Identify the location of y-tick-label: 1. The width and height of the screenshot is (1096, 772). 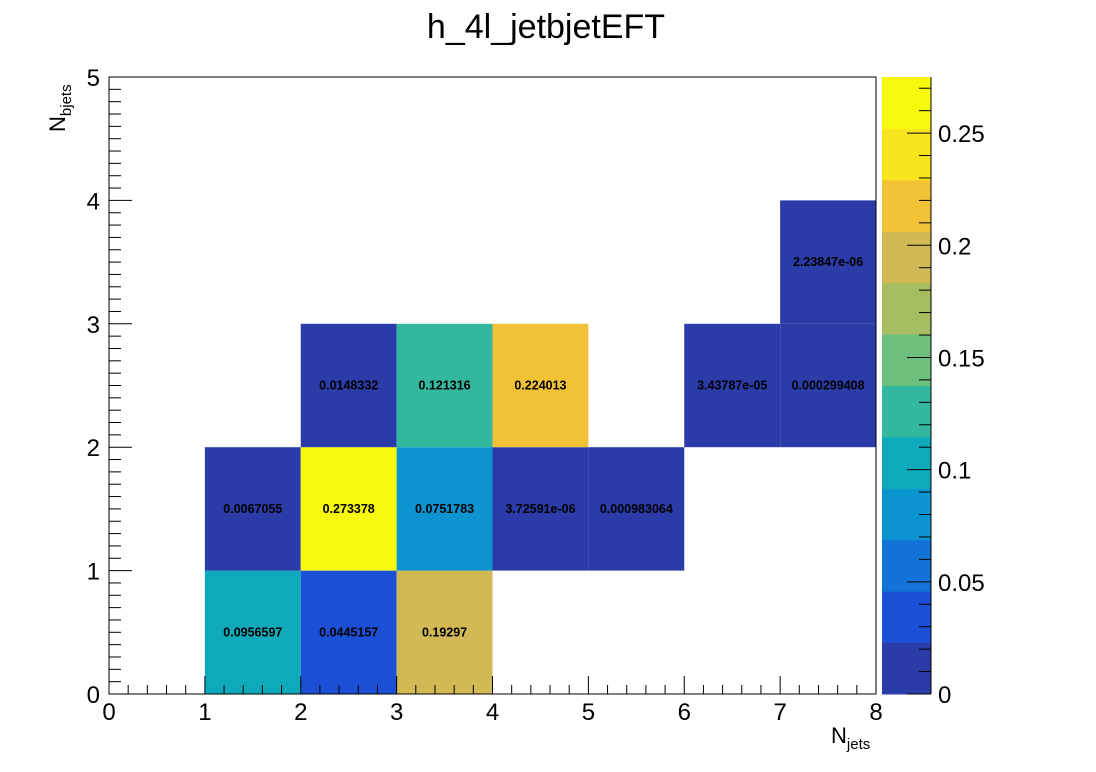
(93, 572).